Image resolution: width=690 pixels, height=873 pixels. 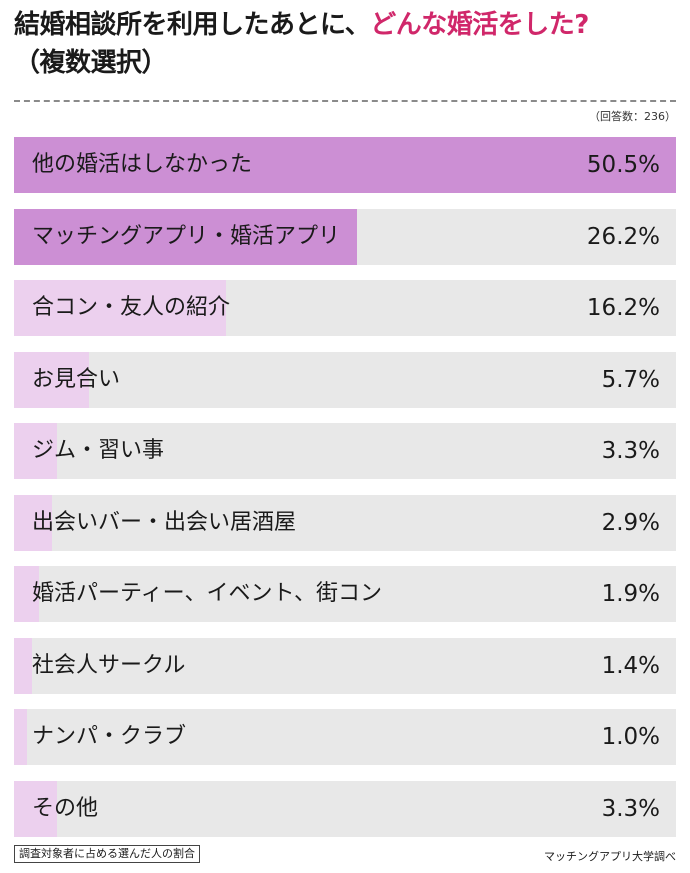 I want to click on title-lead: 結婚相談所を利用したあとに、, so click(x=192, y=25).